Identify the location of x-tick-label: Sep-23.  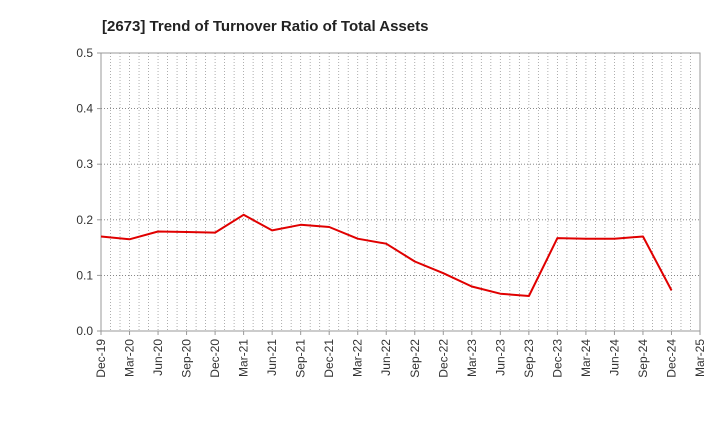
(529, 358).